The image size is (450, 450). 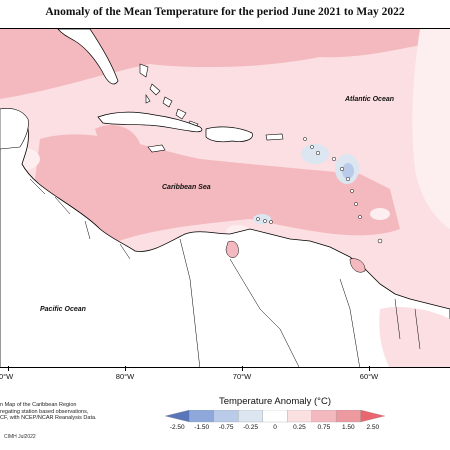 I want to click on yucatan-peninsula, so click(x=14, y=129).